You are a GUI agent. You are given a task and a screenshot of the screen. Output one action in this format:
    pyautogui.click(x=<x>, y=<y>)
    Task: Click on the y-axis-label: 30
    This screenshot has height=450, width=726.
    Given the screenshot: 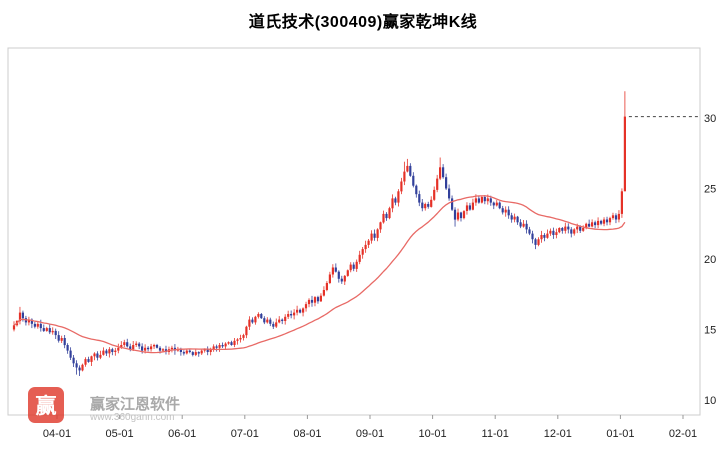 What is the action you would take?
    pyautogui.click(x=710, y=119)
    